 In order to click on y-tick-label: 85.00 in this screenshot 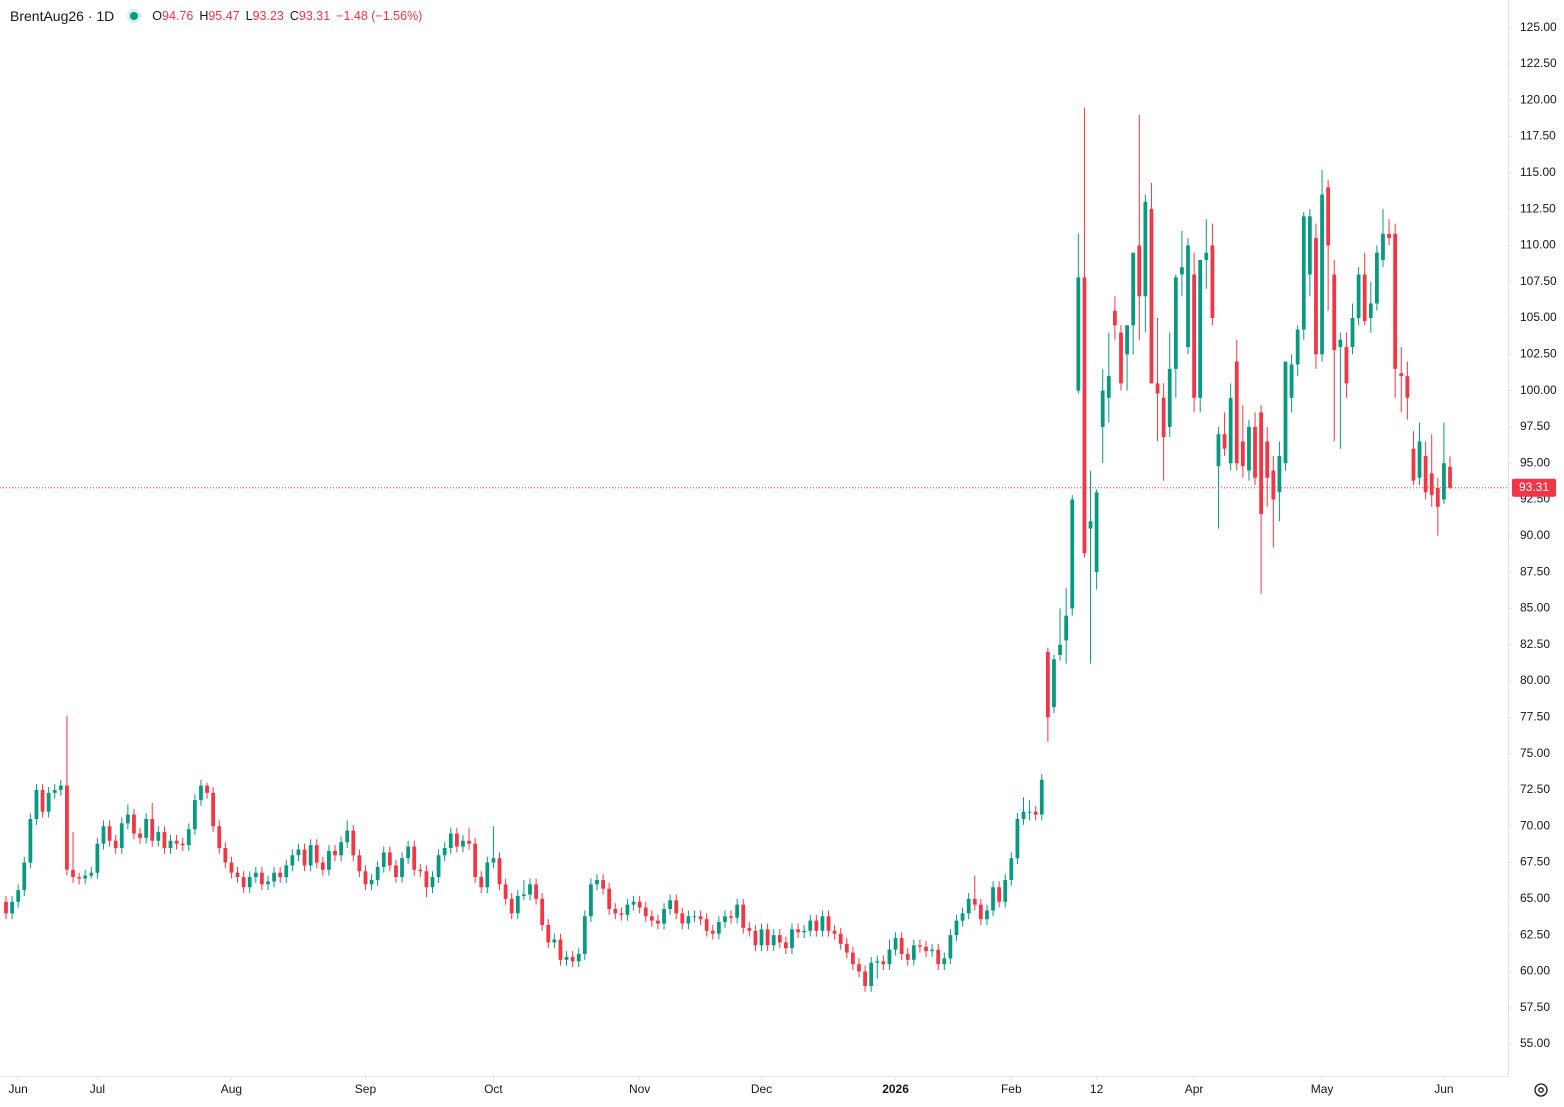, I will do `click(1535, 608)`.